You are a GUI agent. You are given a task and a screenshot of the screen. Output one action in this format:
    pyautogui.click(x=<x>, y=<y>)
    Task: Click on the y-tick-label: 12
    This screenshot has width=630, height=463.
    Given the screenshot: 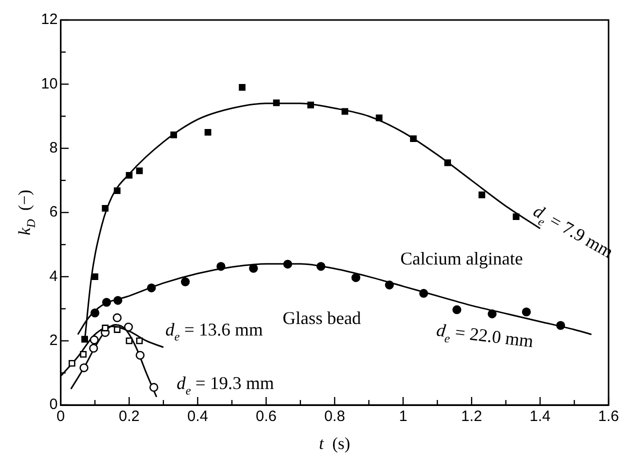 What is the action you would take?
    pyautogui.click(x=49, y=19)
    